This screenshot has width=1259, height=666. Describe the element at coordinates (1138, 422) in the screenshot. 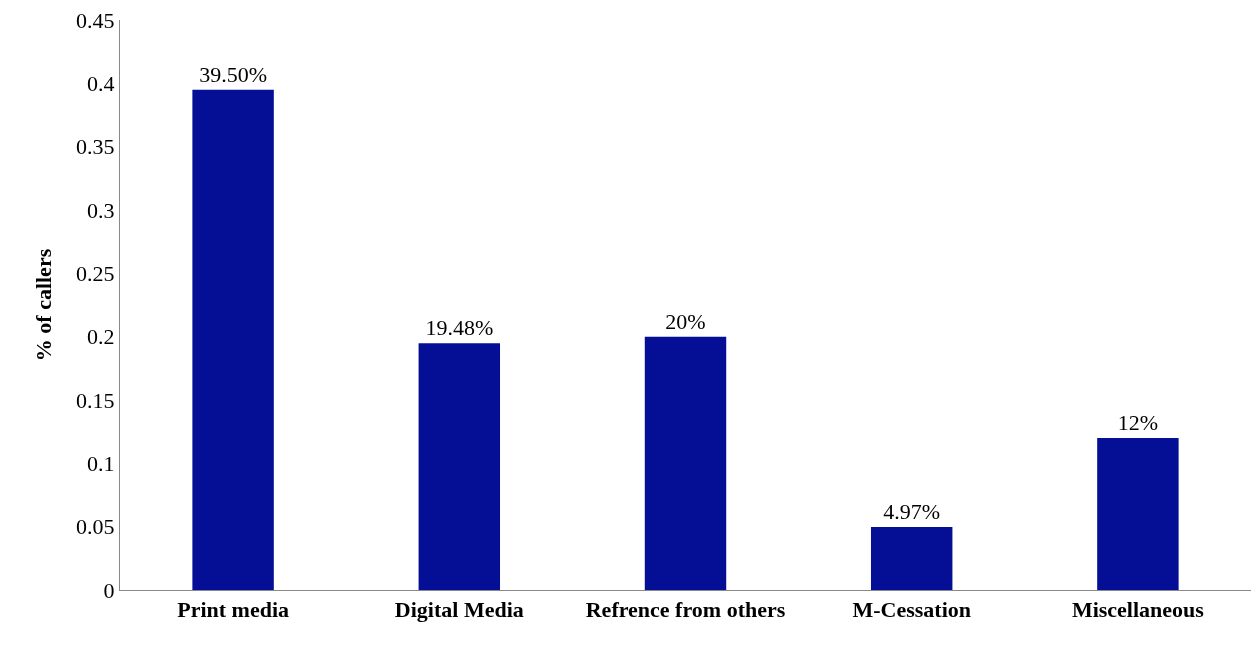

I see `data-label: 12%` at that location.